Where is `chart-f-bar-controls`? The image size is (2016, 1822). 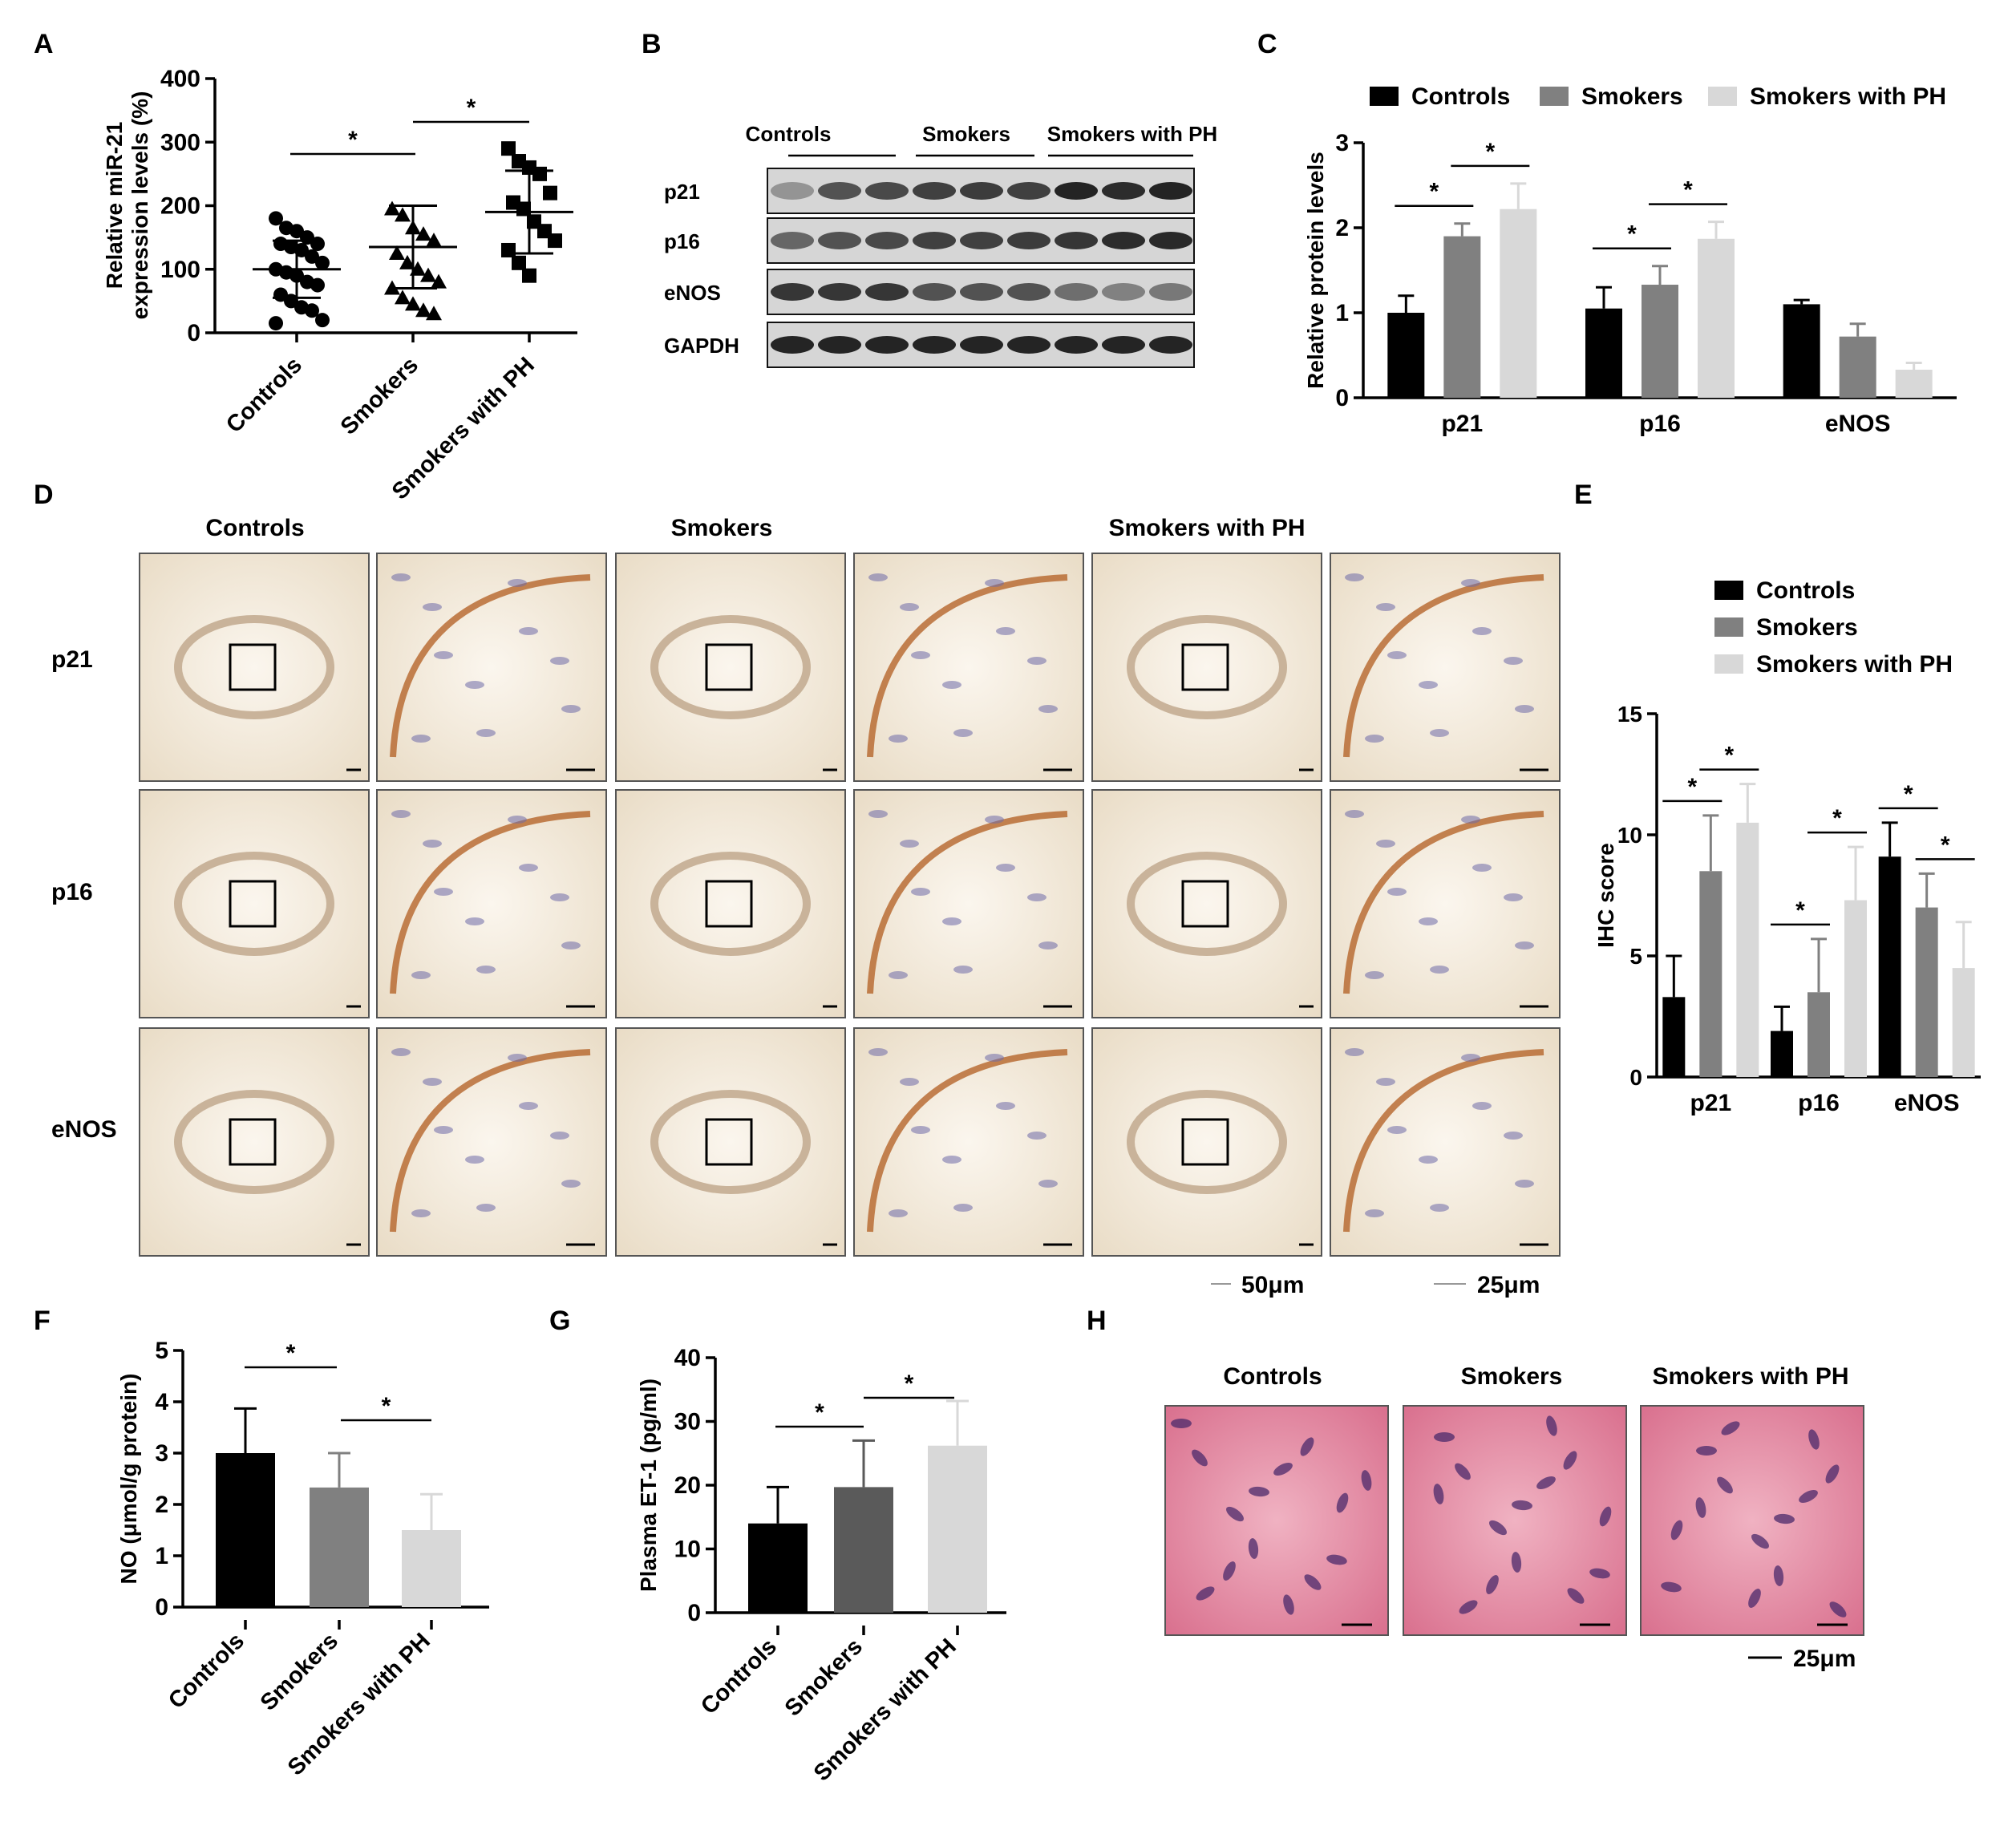 chart-f-bar-controls is located at coordinates (245, 1530).